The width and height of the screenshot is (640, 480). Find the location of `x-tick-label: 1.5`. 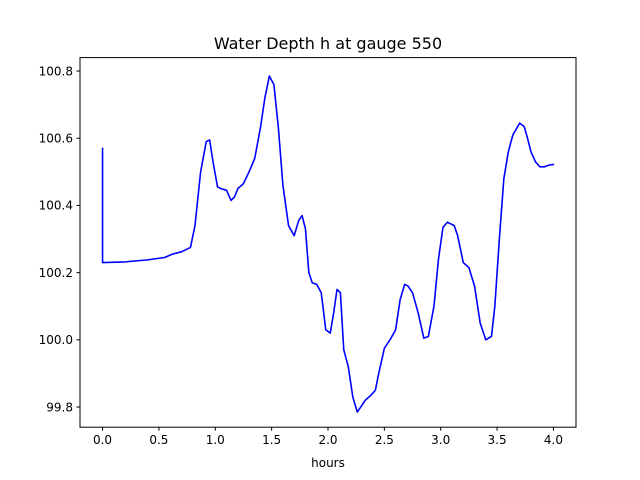

x-tick-label: 1.5 is located at coordinates (271, 440).